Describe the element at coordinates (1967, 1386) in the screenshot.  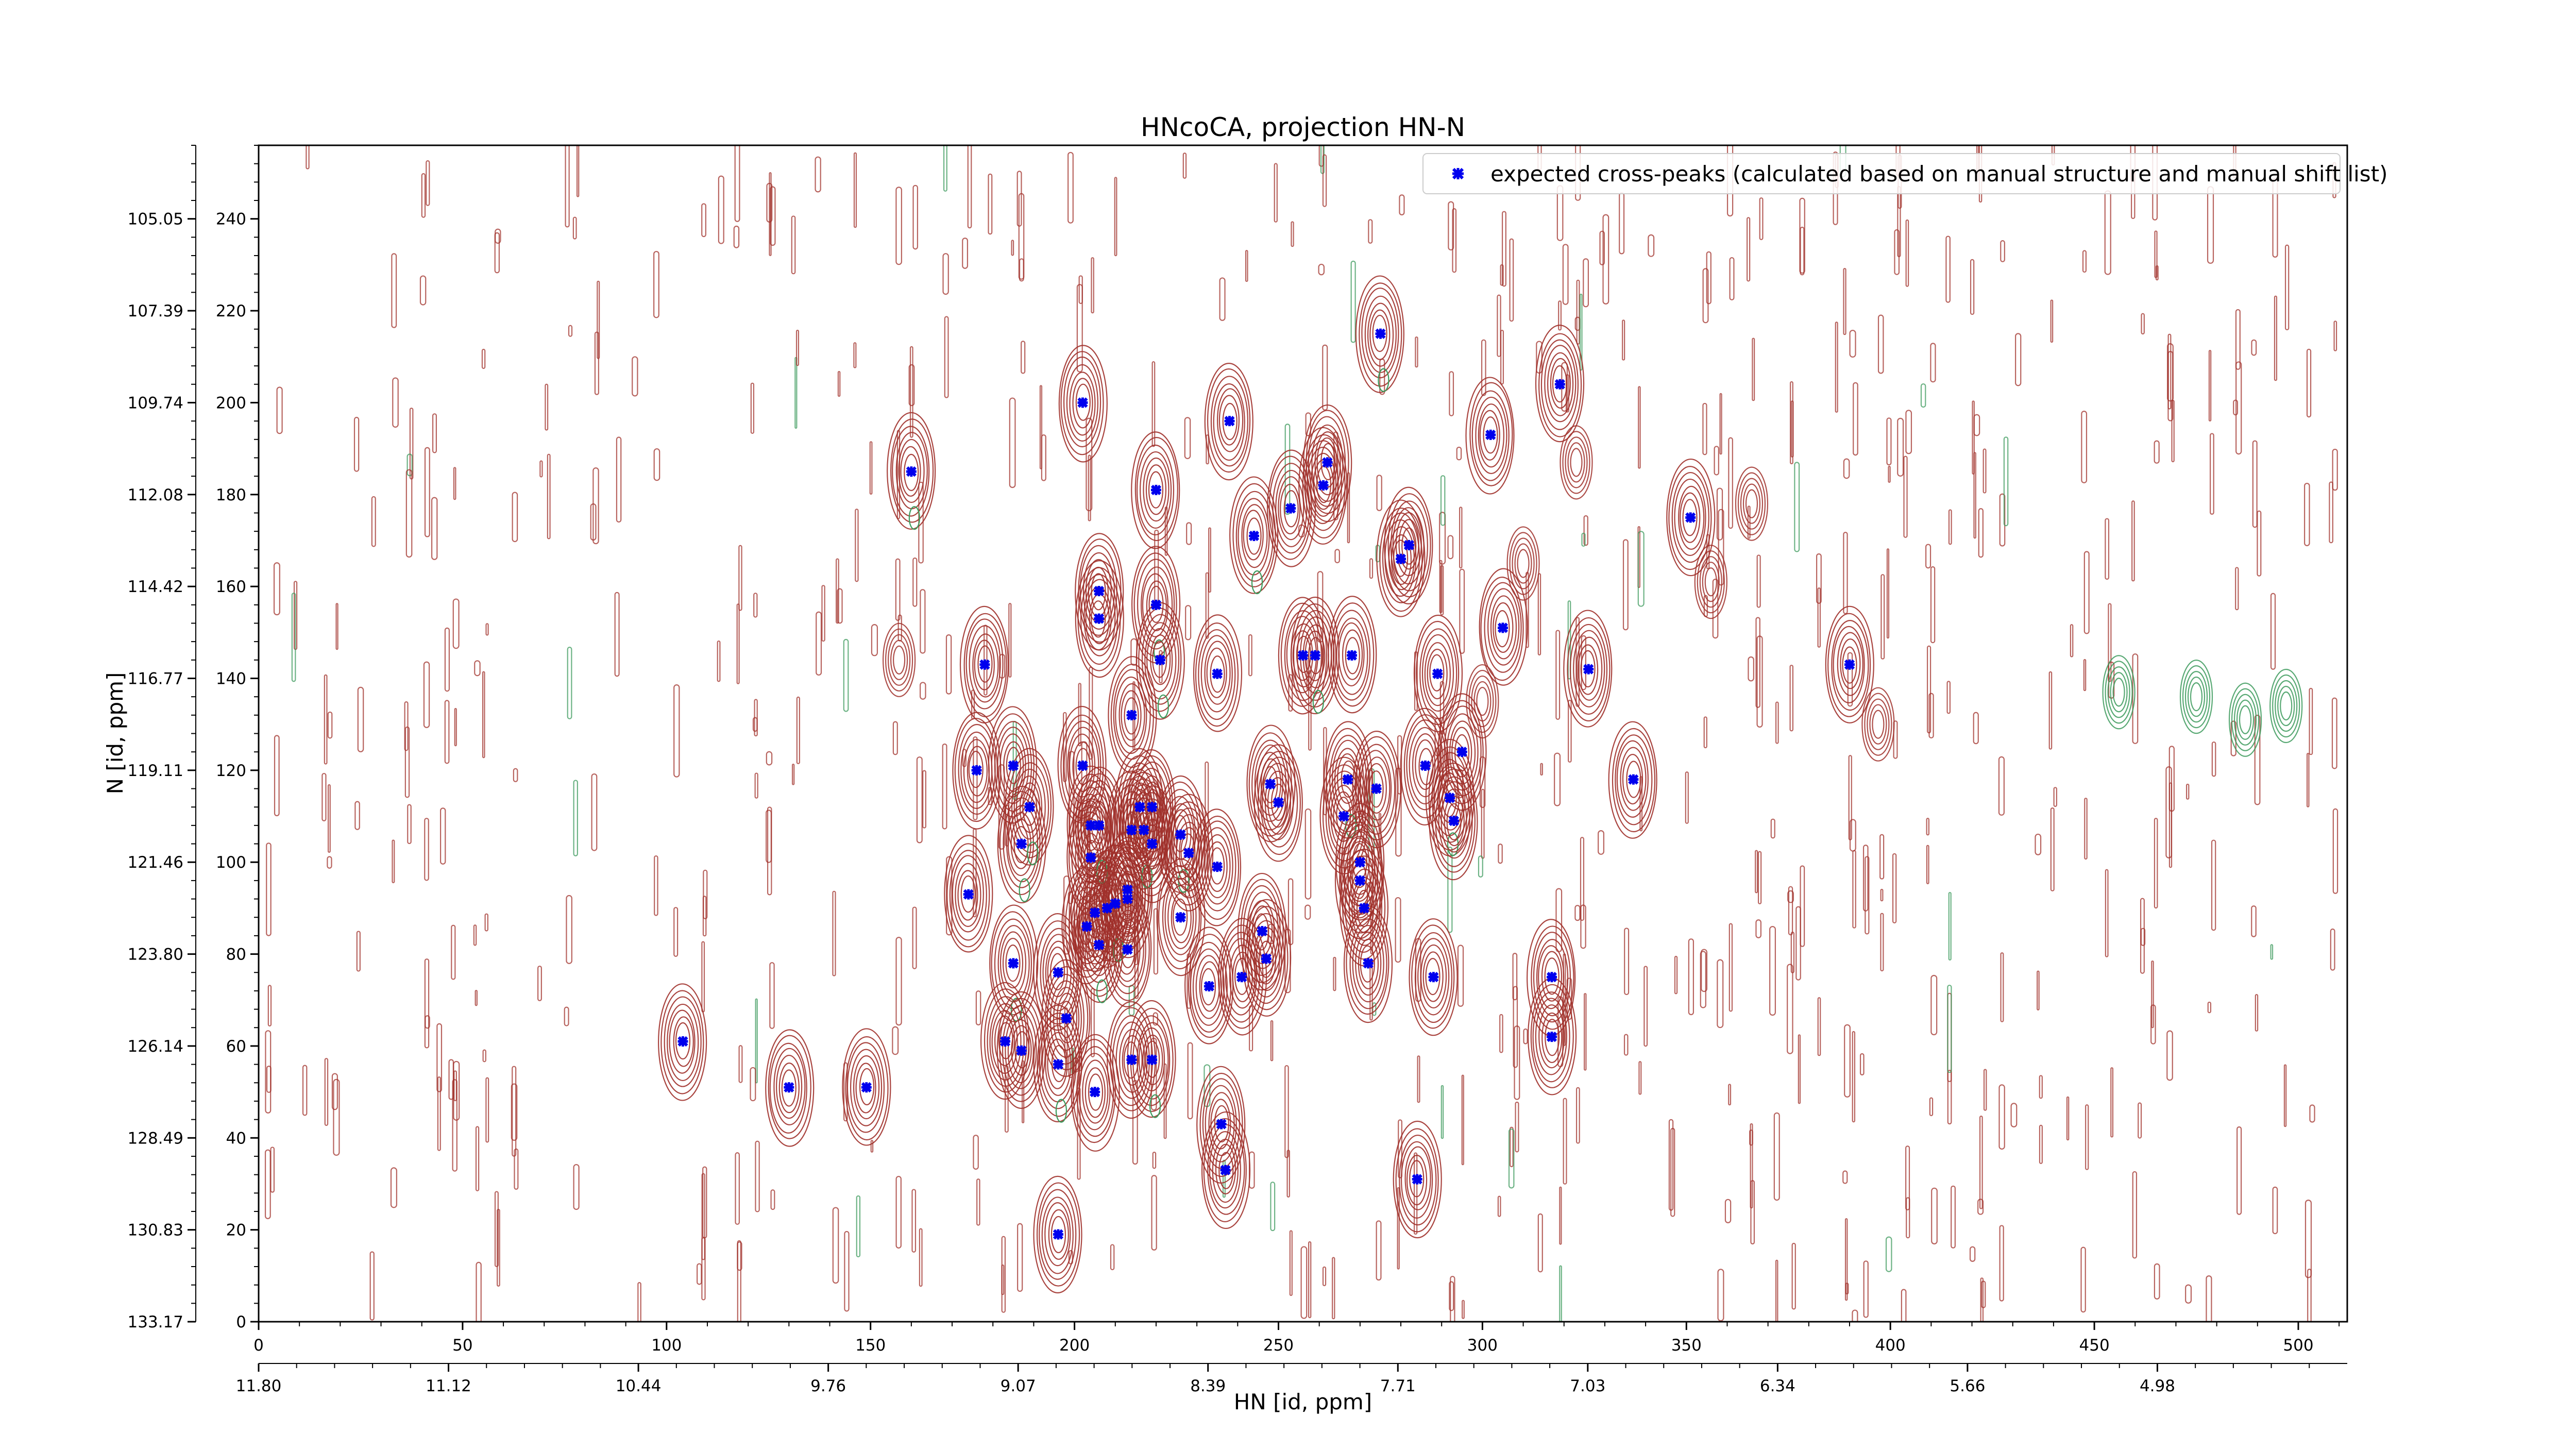
I see `x-ppm-tick-label: 5.66` at that location.